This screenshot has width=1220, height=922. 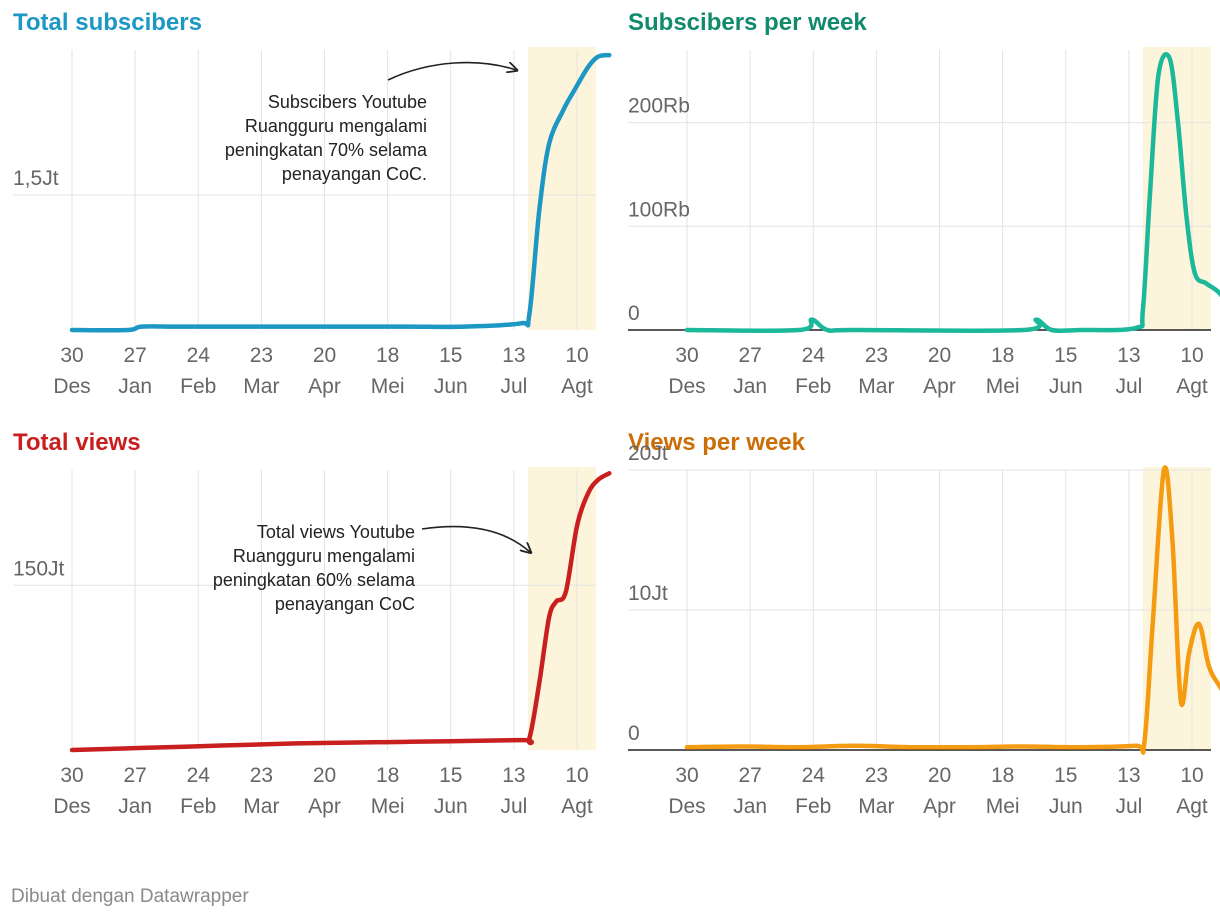 What do you see at coordinates (659, 106) in the screenshot?
I see `y-tick-label: 200Rb` at bounding box center [659, 106].